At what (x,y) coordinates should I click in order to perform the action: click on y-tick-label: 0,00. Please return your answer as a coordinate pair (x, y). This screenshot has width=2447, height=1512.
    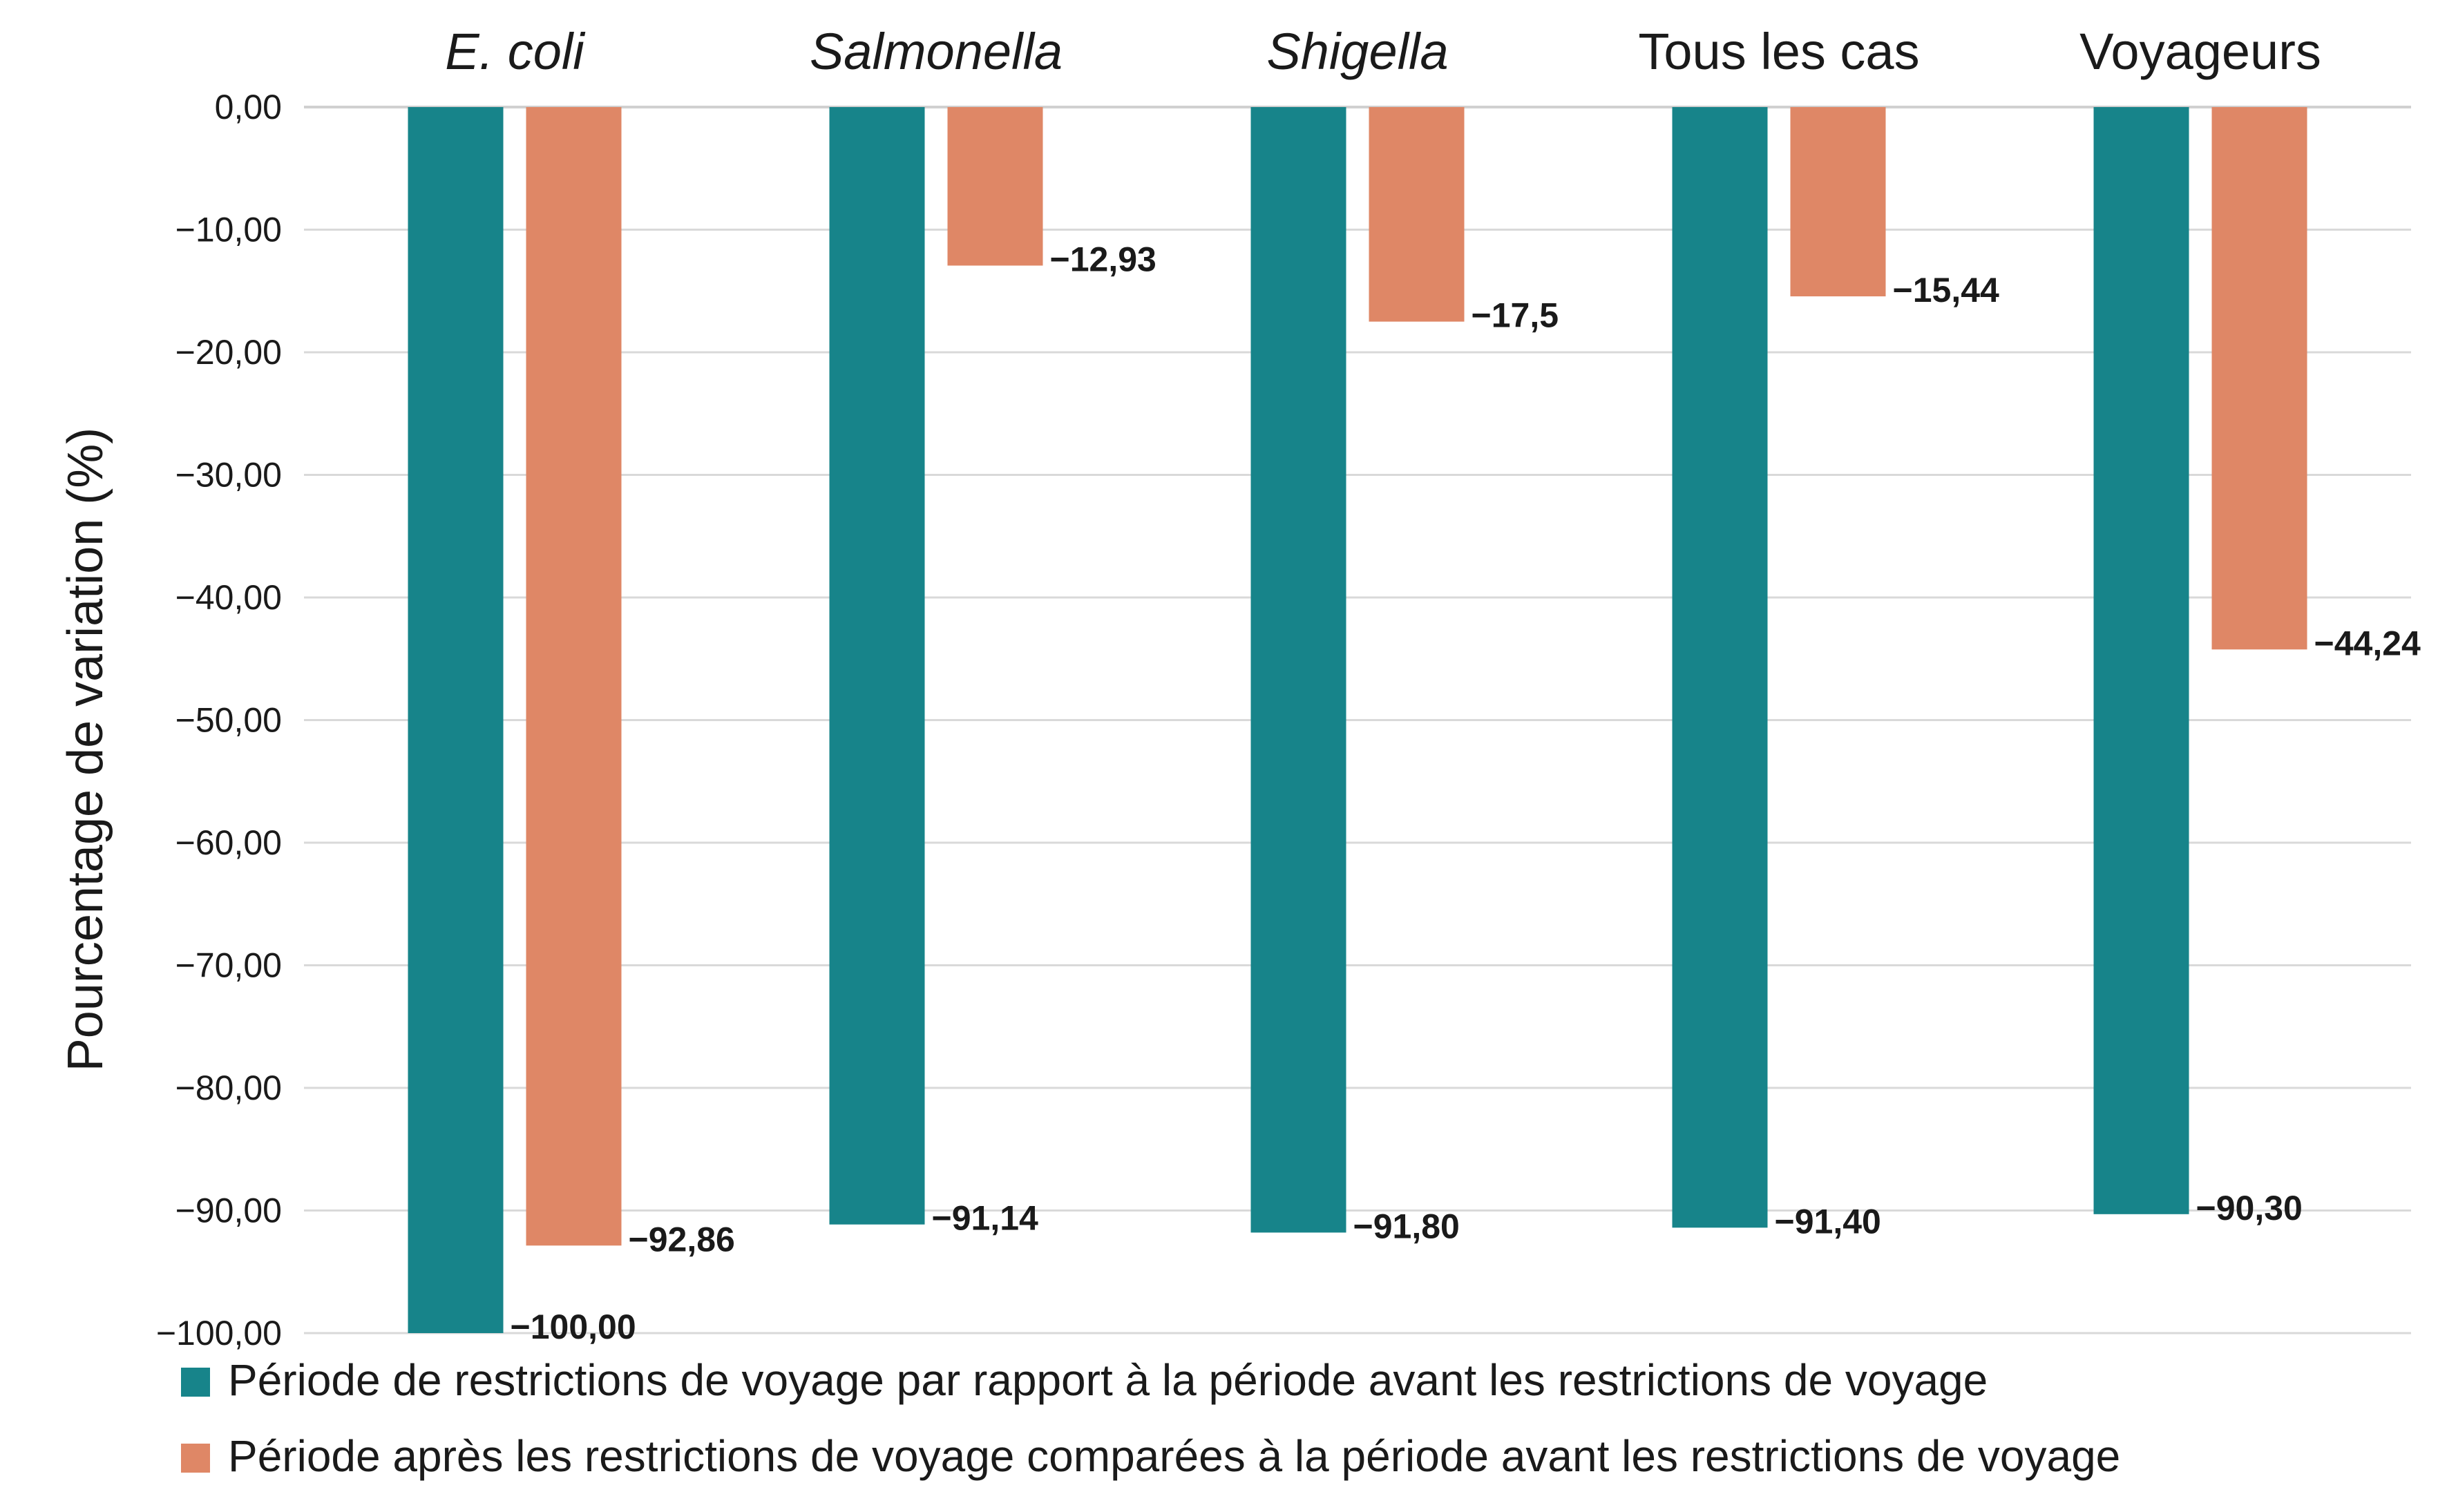
    Looking at the image, I should click on (248, 107).